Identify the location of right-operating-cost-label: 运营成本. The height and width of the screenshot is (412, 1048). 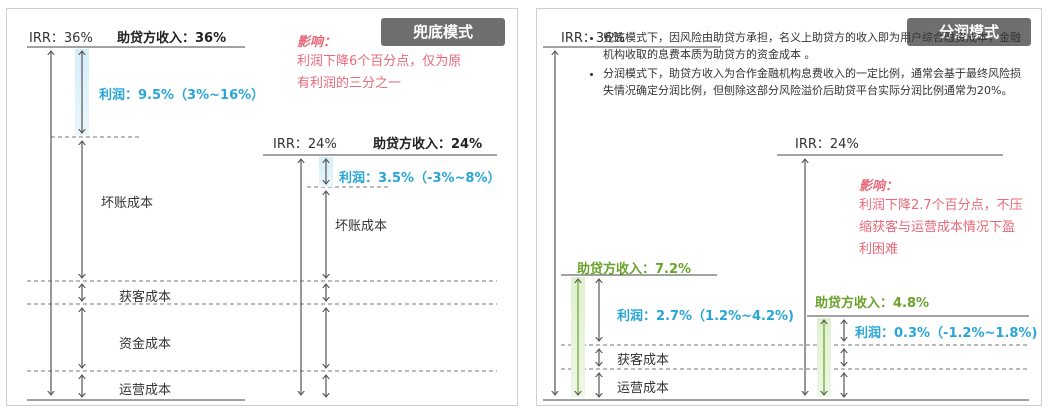
(643, 388).